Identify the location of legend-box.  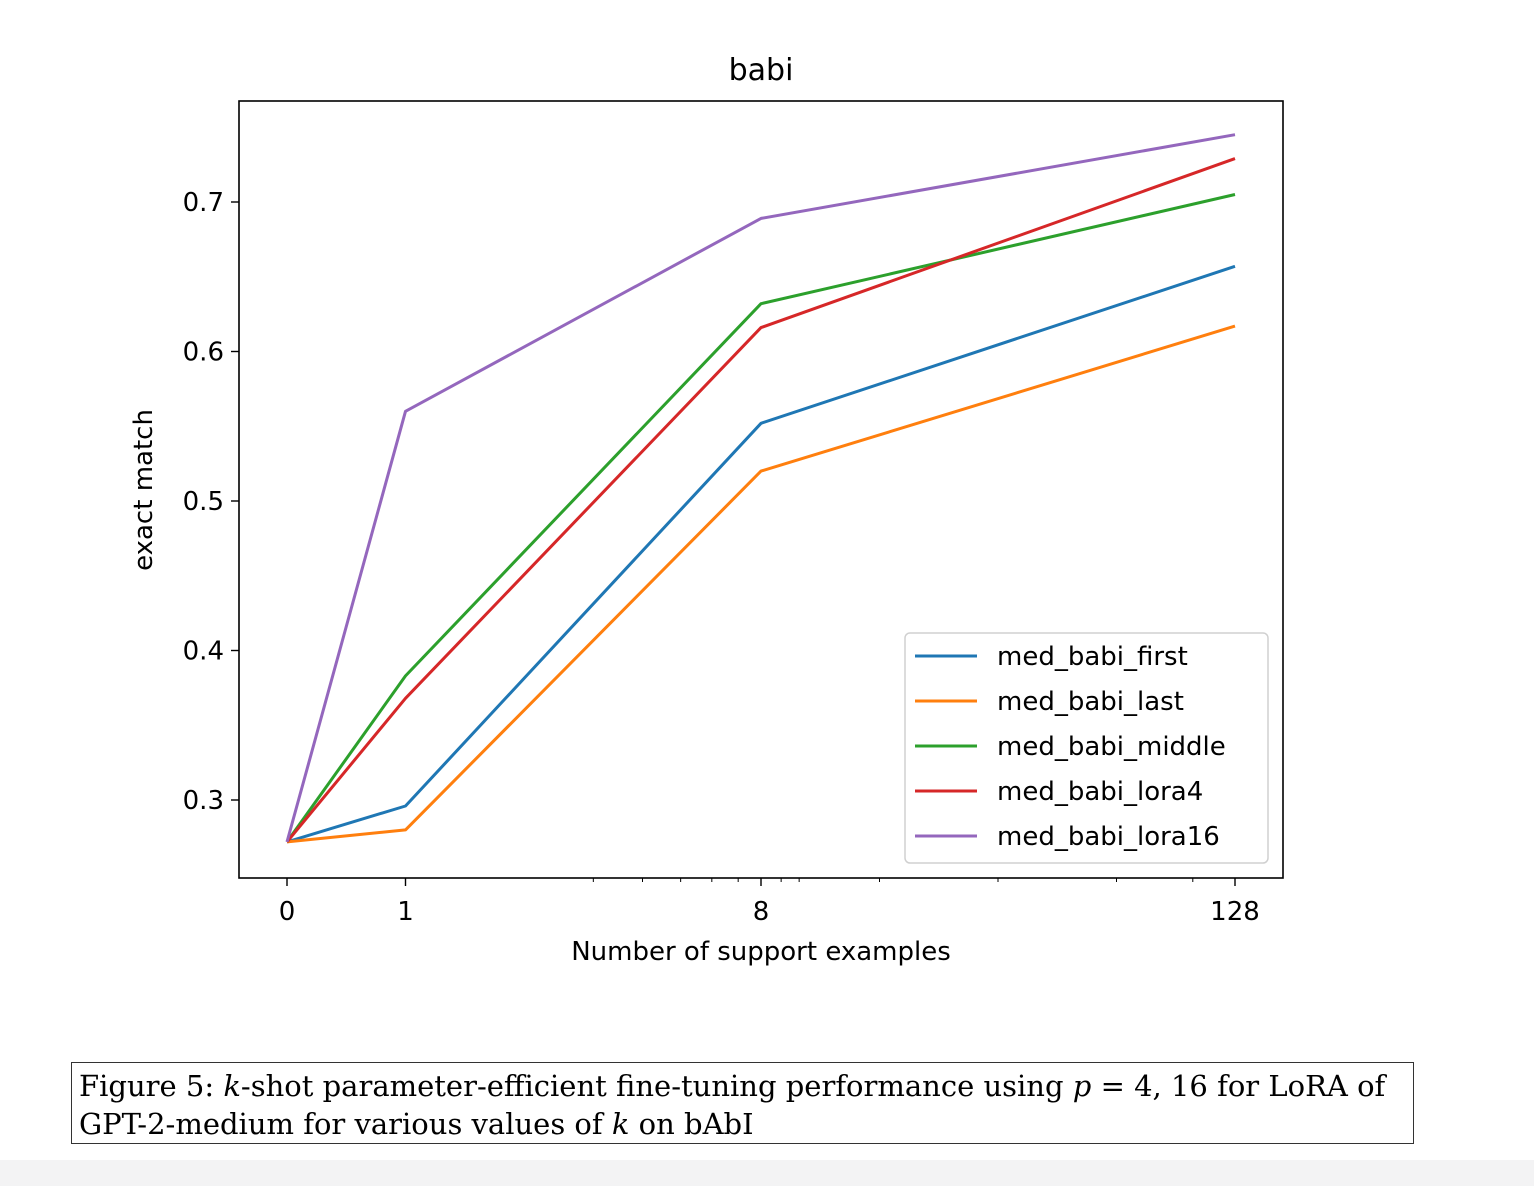
(1086, 748).